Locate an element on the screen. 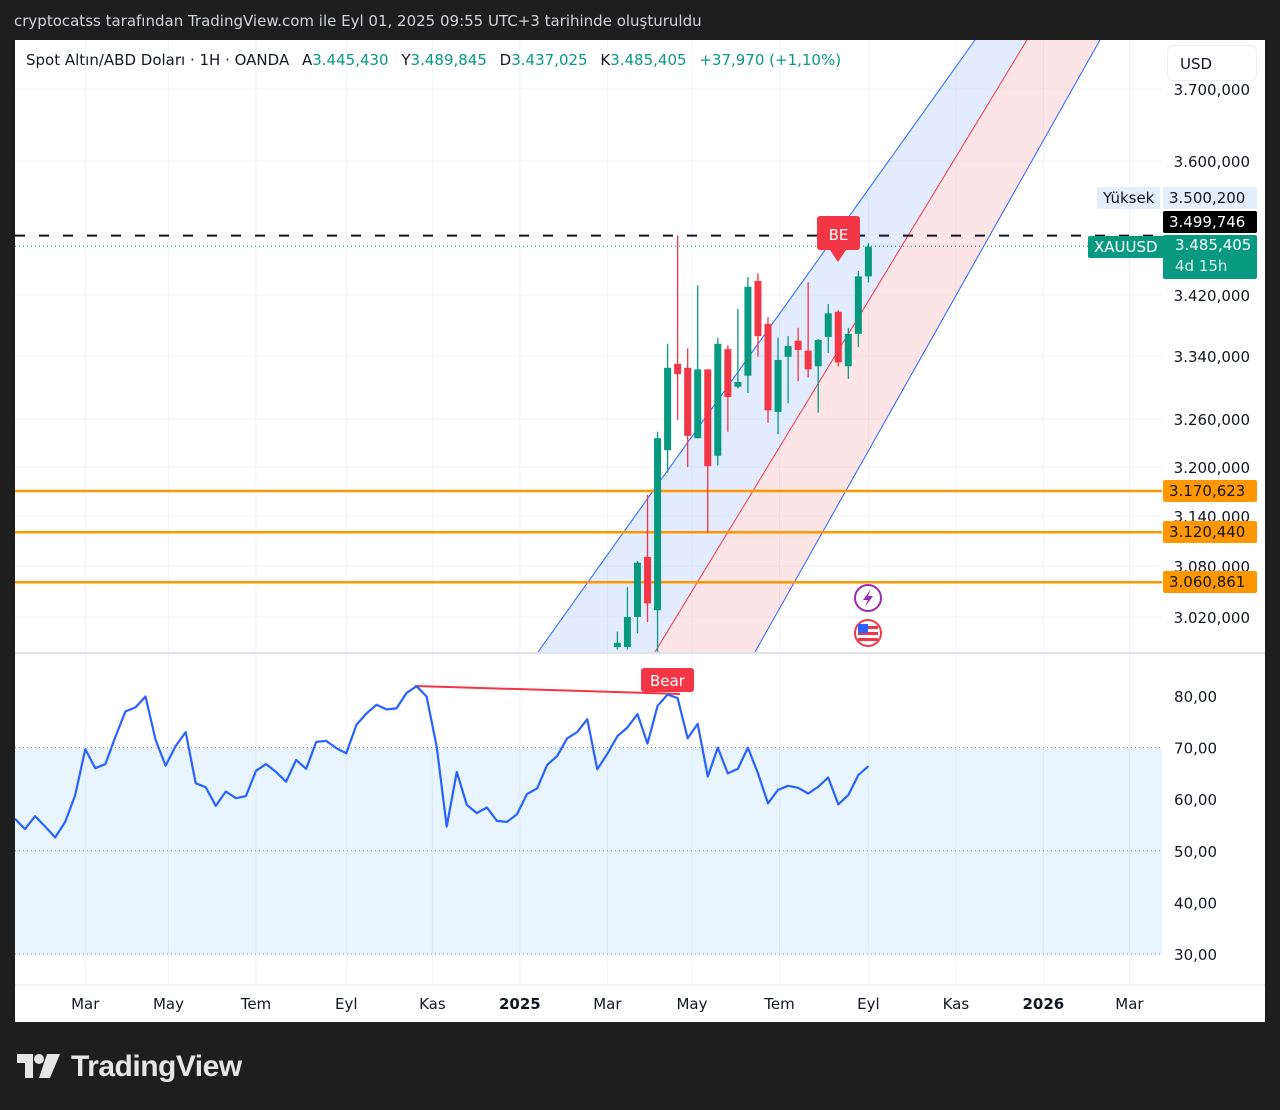  price-axis-label: 3.200,000 is located at coordinates (1212, 468).